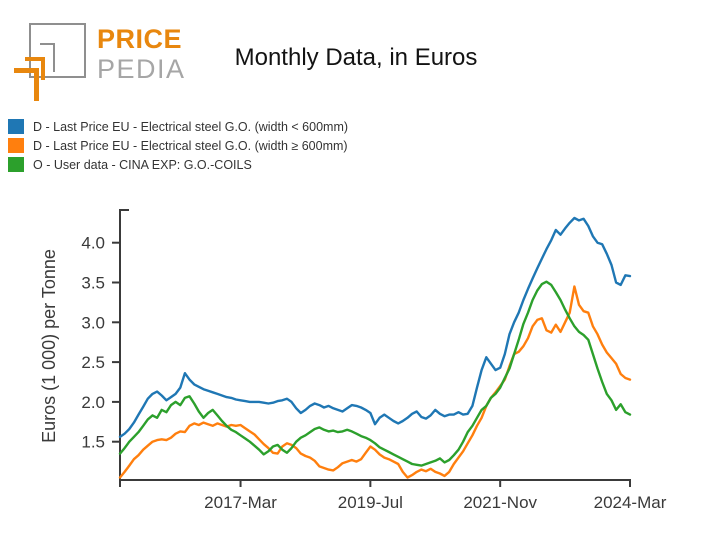  I want to click on x-tick-label: 2019-Jul, so click(370, 502).